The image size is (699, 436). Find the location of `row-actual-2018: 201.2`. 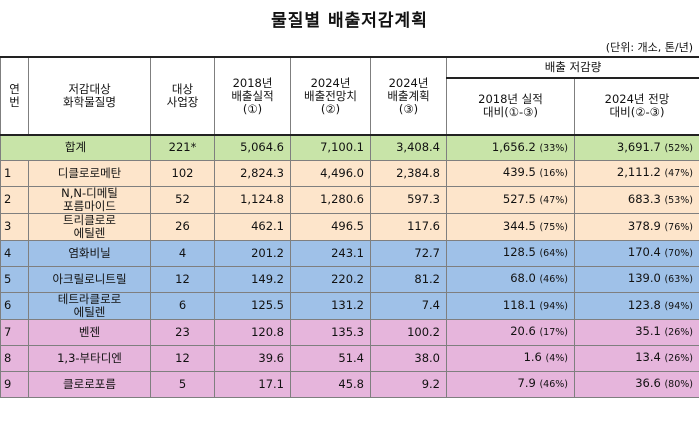

row-actual-2018: 201.2 is located at coordinates (252, 253).